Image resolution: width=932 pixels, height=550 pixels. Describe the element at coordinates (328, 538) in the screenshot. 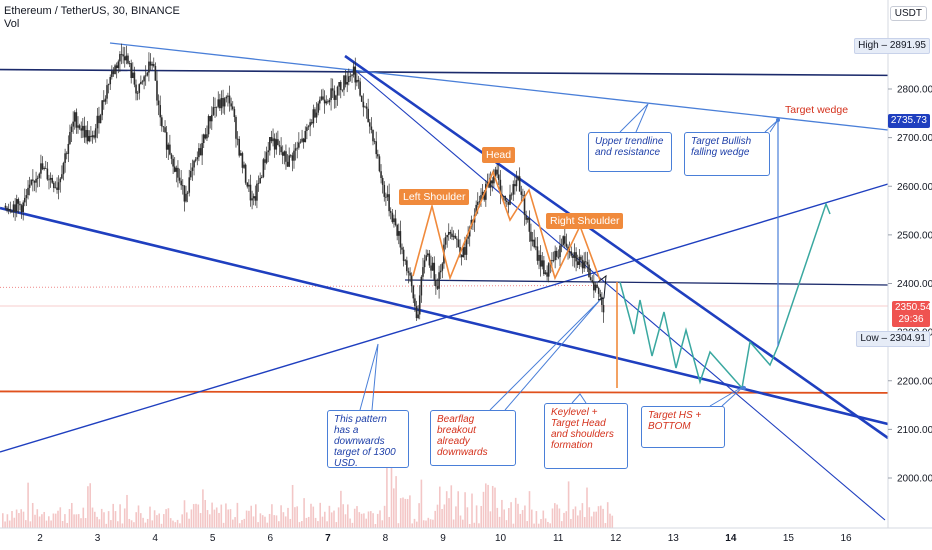

I see `x-tick-label: 7` at that location.